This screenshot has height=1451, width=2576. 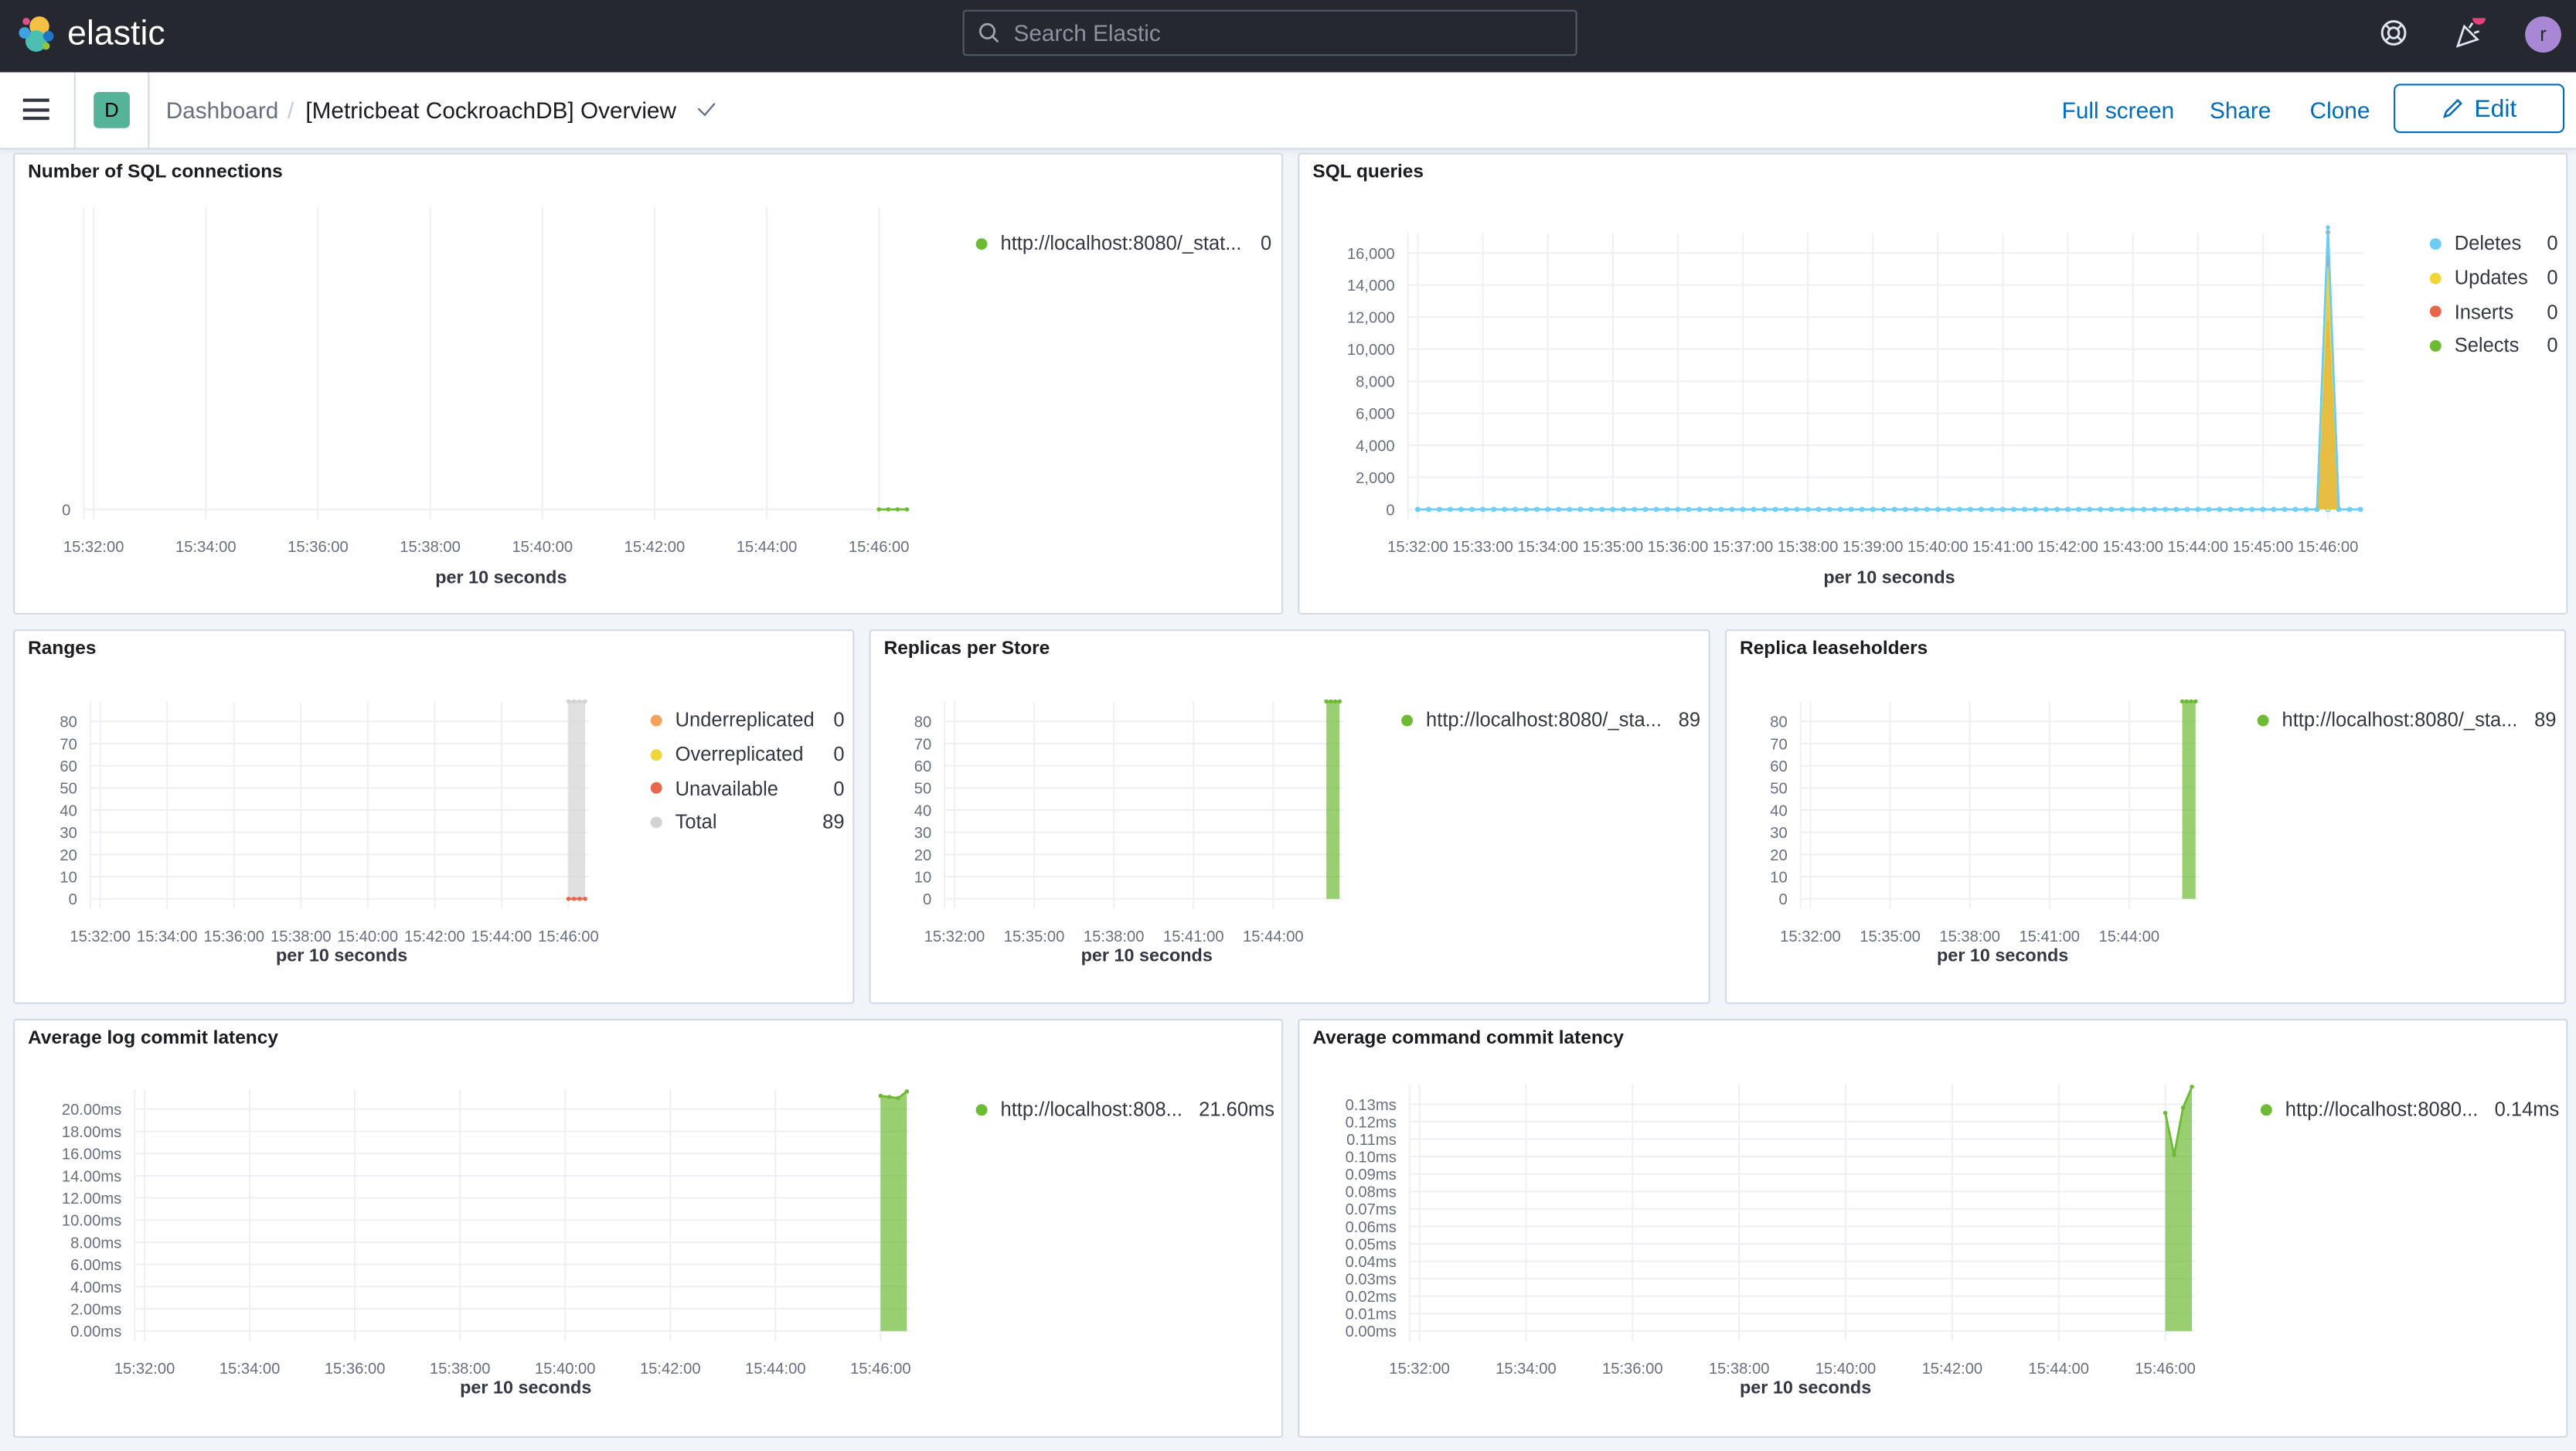 I want to click on elastic-logo-icon, so click(x=36, y=34).